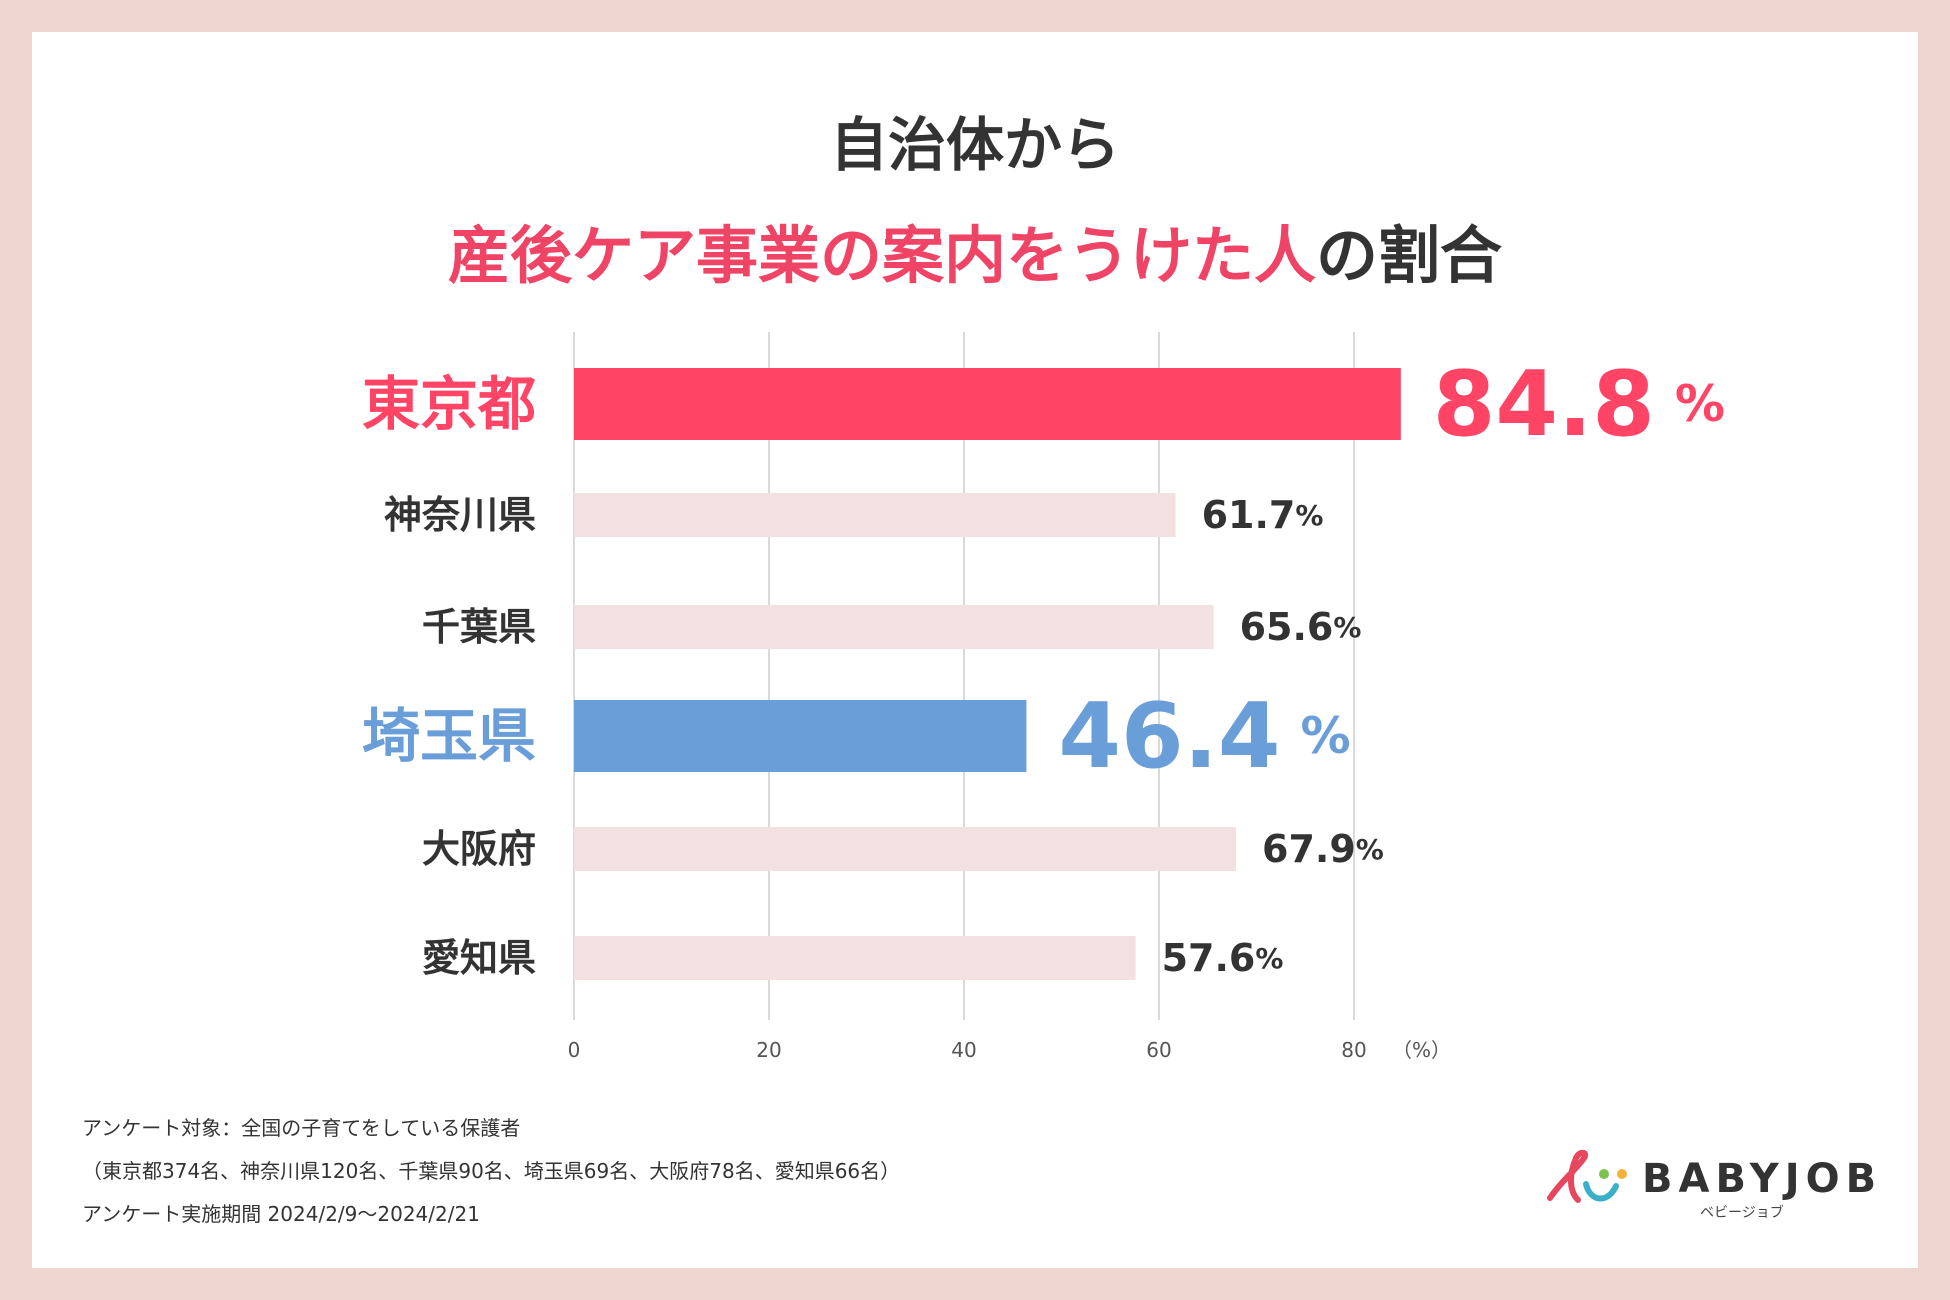 The height and width of the screenshot is (1300, 1950). What do you see at coordinates (875, 515) in the screenshot?
I see `bar-神奈川県` at bounding box center [875, 515].